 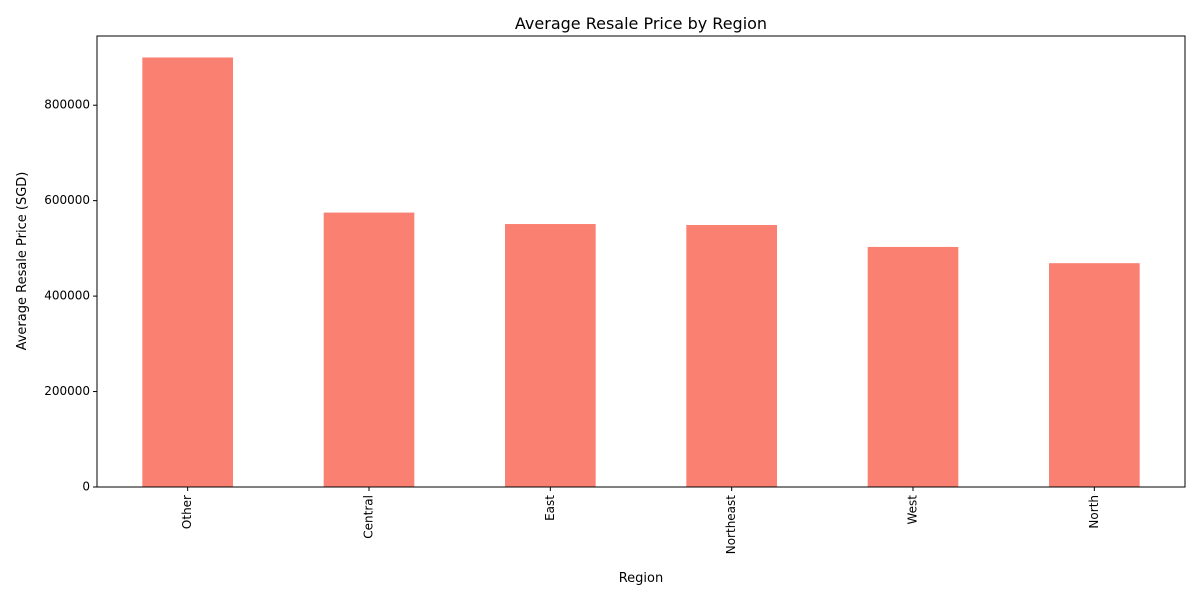 I want to click on x-tick-label: Northeast, so click(x=731, y=525).